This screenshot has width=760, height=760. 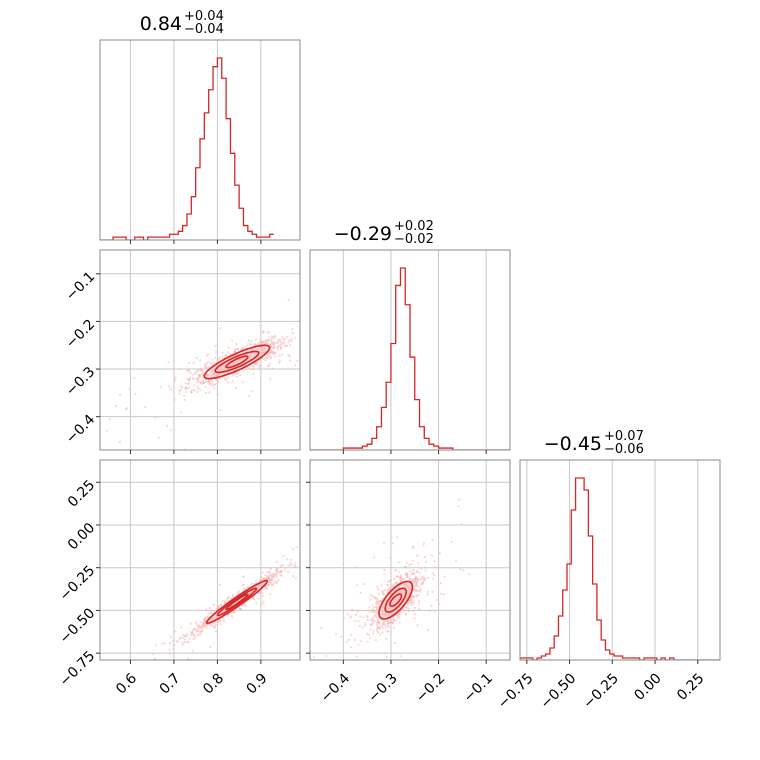 I want to click on param-title-1: −0.29 +0.02−0.02, so click(x=384, y=233).